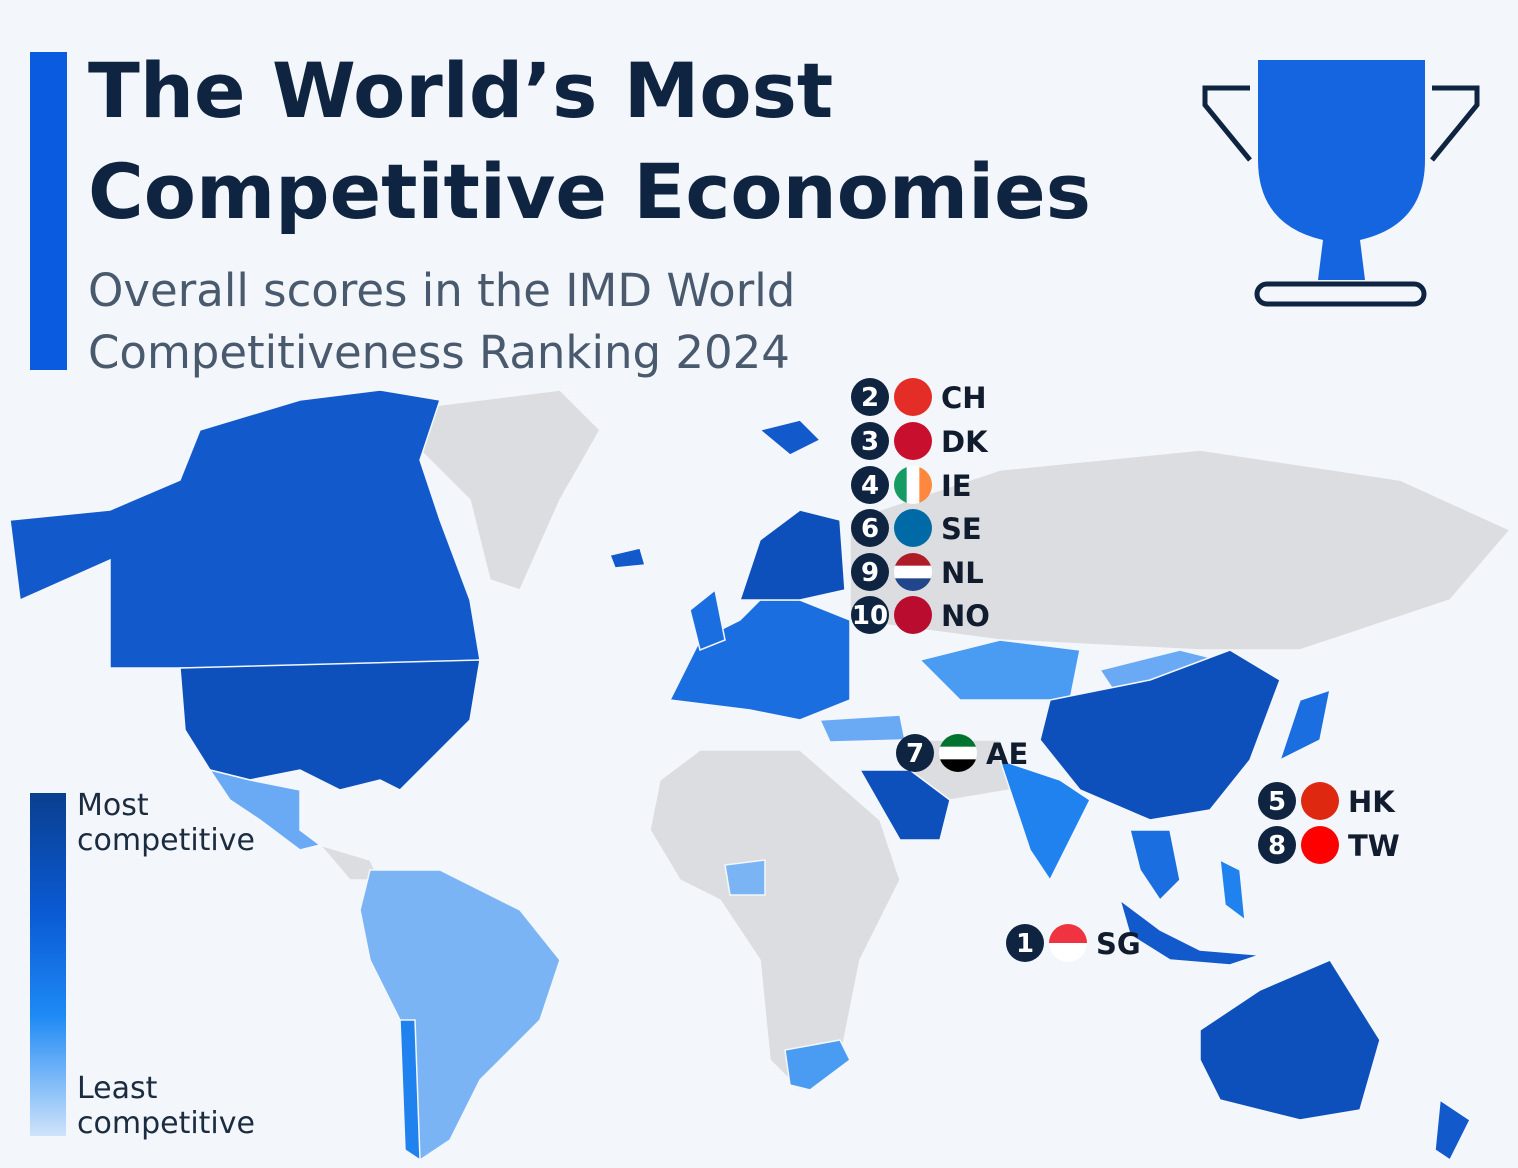 This screenshot has width=1518, height=1168. I want to click on usa, so click(330, 725).